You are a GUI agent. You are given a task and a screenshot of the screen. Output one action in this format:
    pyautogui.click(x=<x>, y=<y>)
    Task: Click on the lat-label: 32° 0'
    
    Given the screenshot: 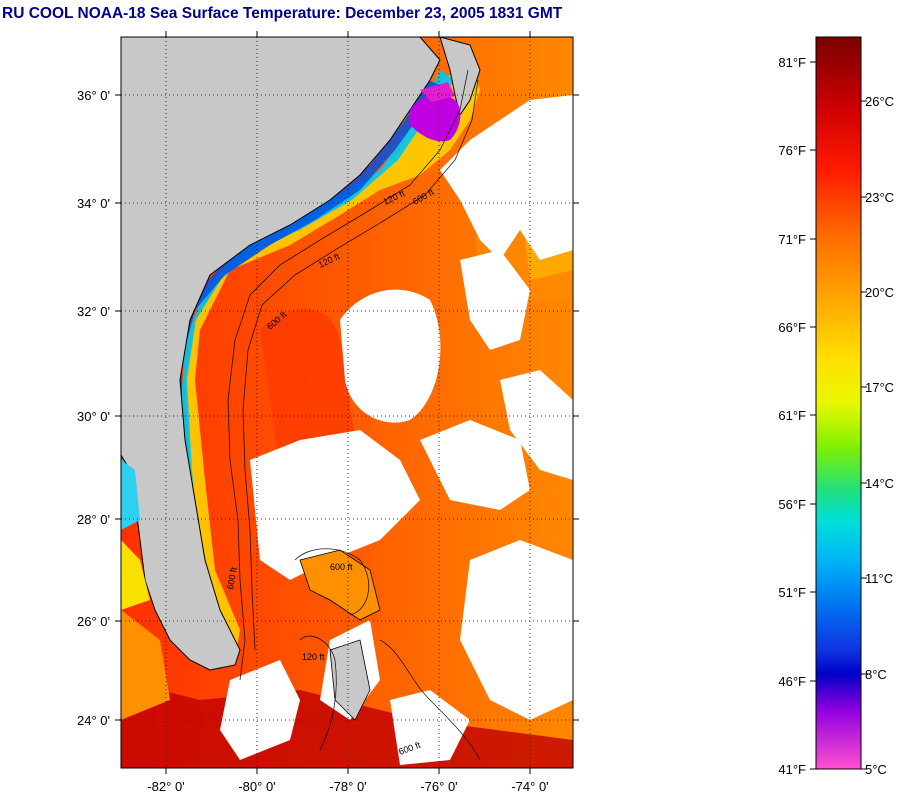 What is the action you would take?
    pyautogui.click(x=93, y=311)
    